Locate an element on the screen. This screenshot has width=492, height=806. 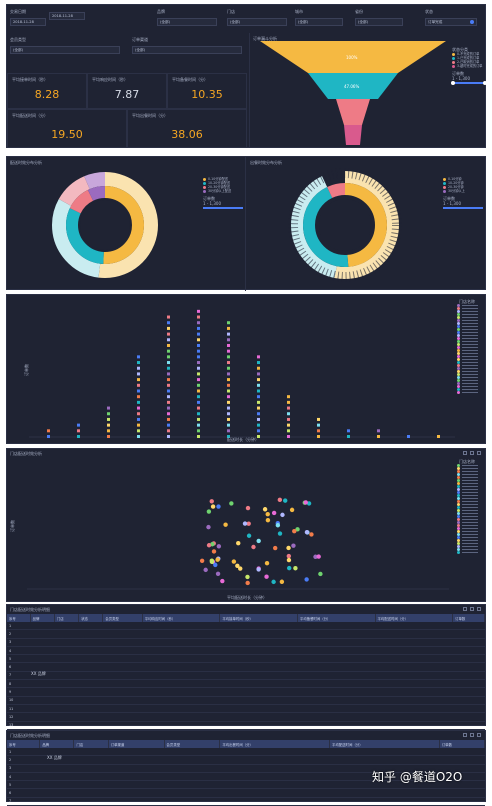
table-row: 4 is located at coordinates (246, 777).